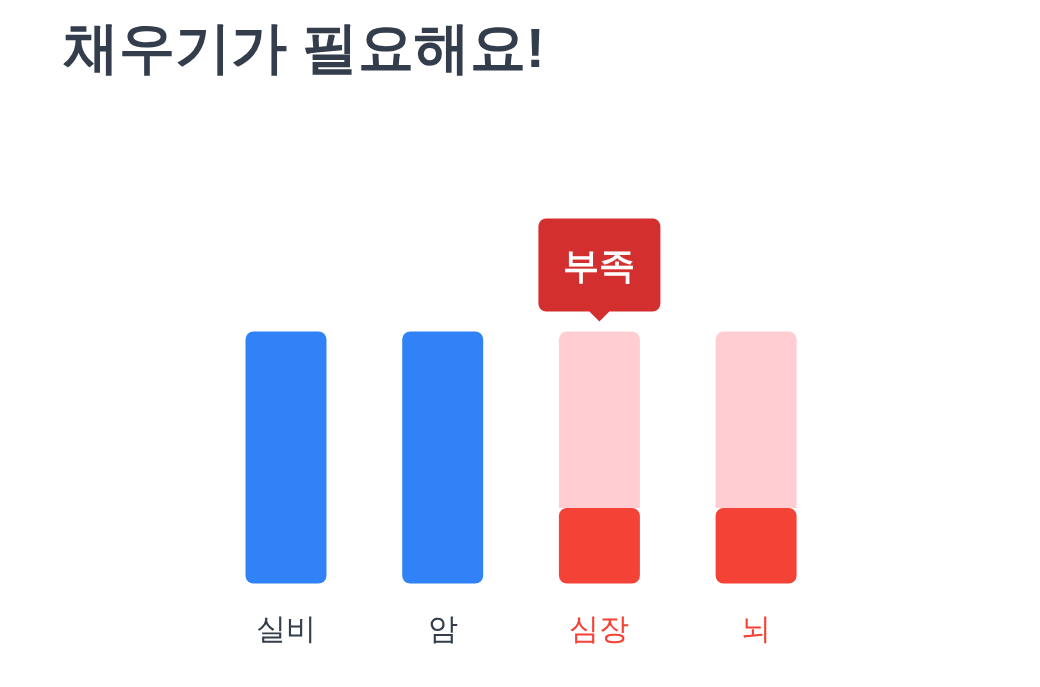  What do you see at coordinates (756, 628) in the screenshot?
I see `x-tick-label: 뇌` at bounding box center [756, 628].